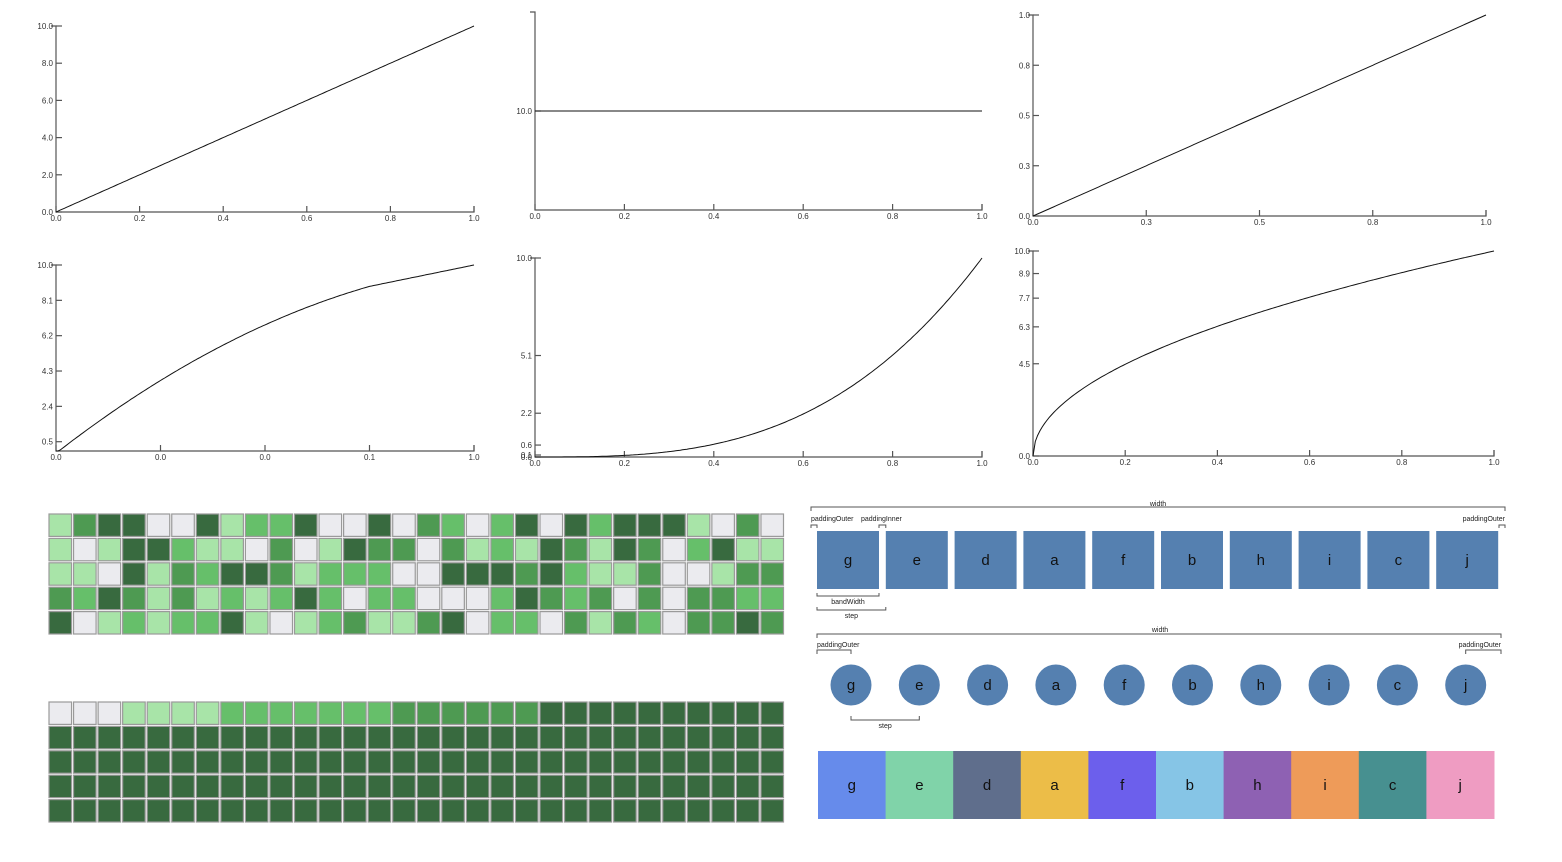  What do you see at coordinates (1025, 65) in the screenshot?
I see `svg-text: 0.8` at bounding box center [1025, 65].